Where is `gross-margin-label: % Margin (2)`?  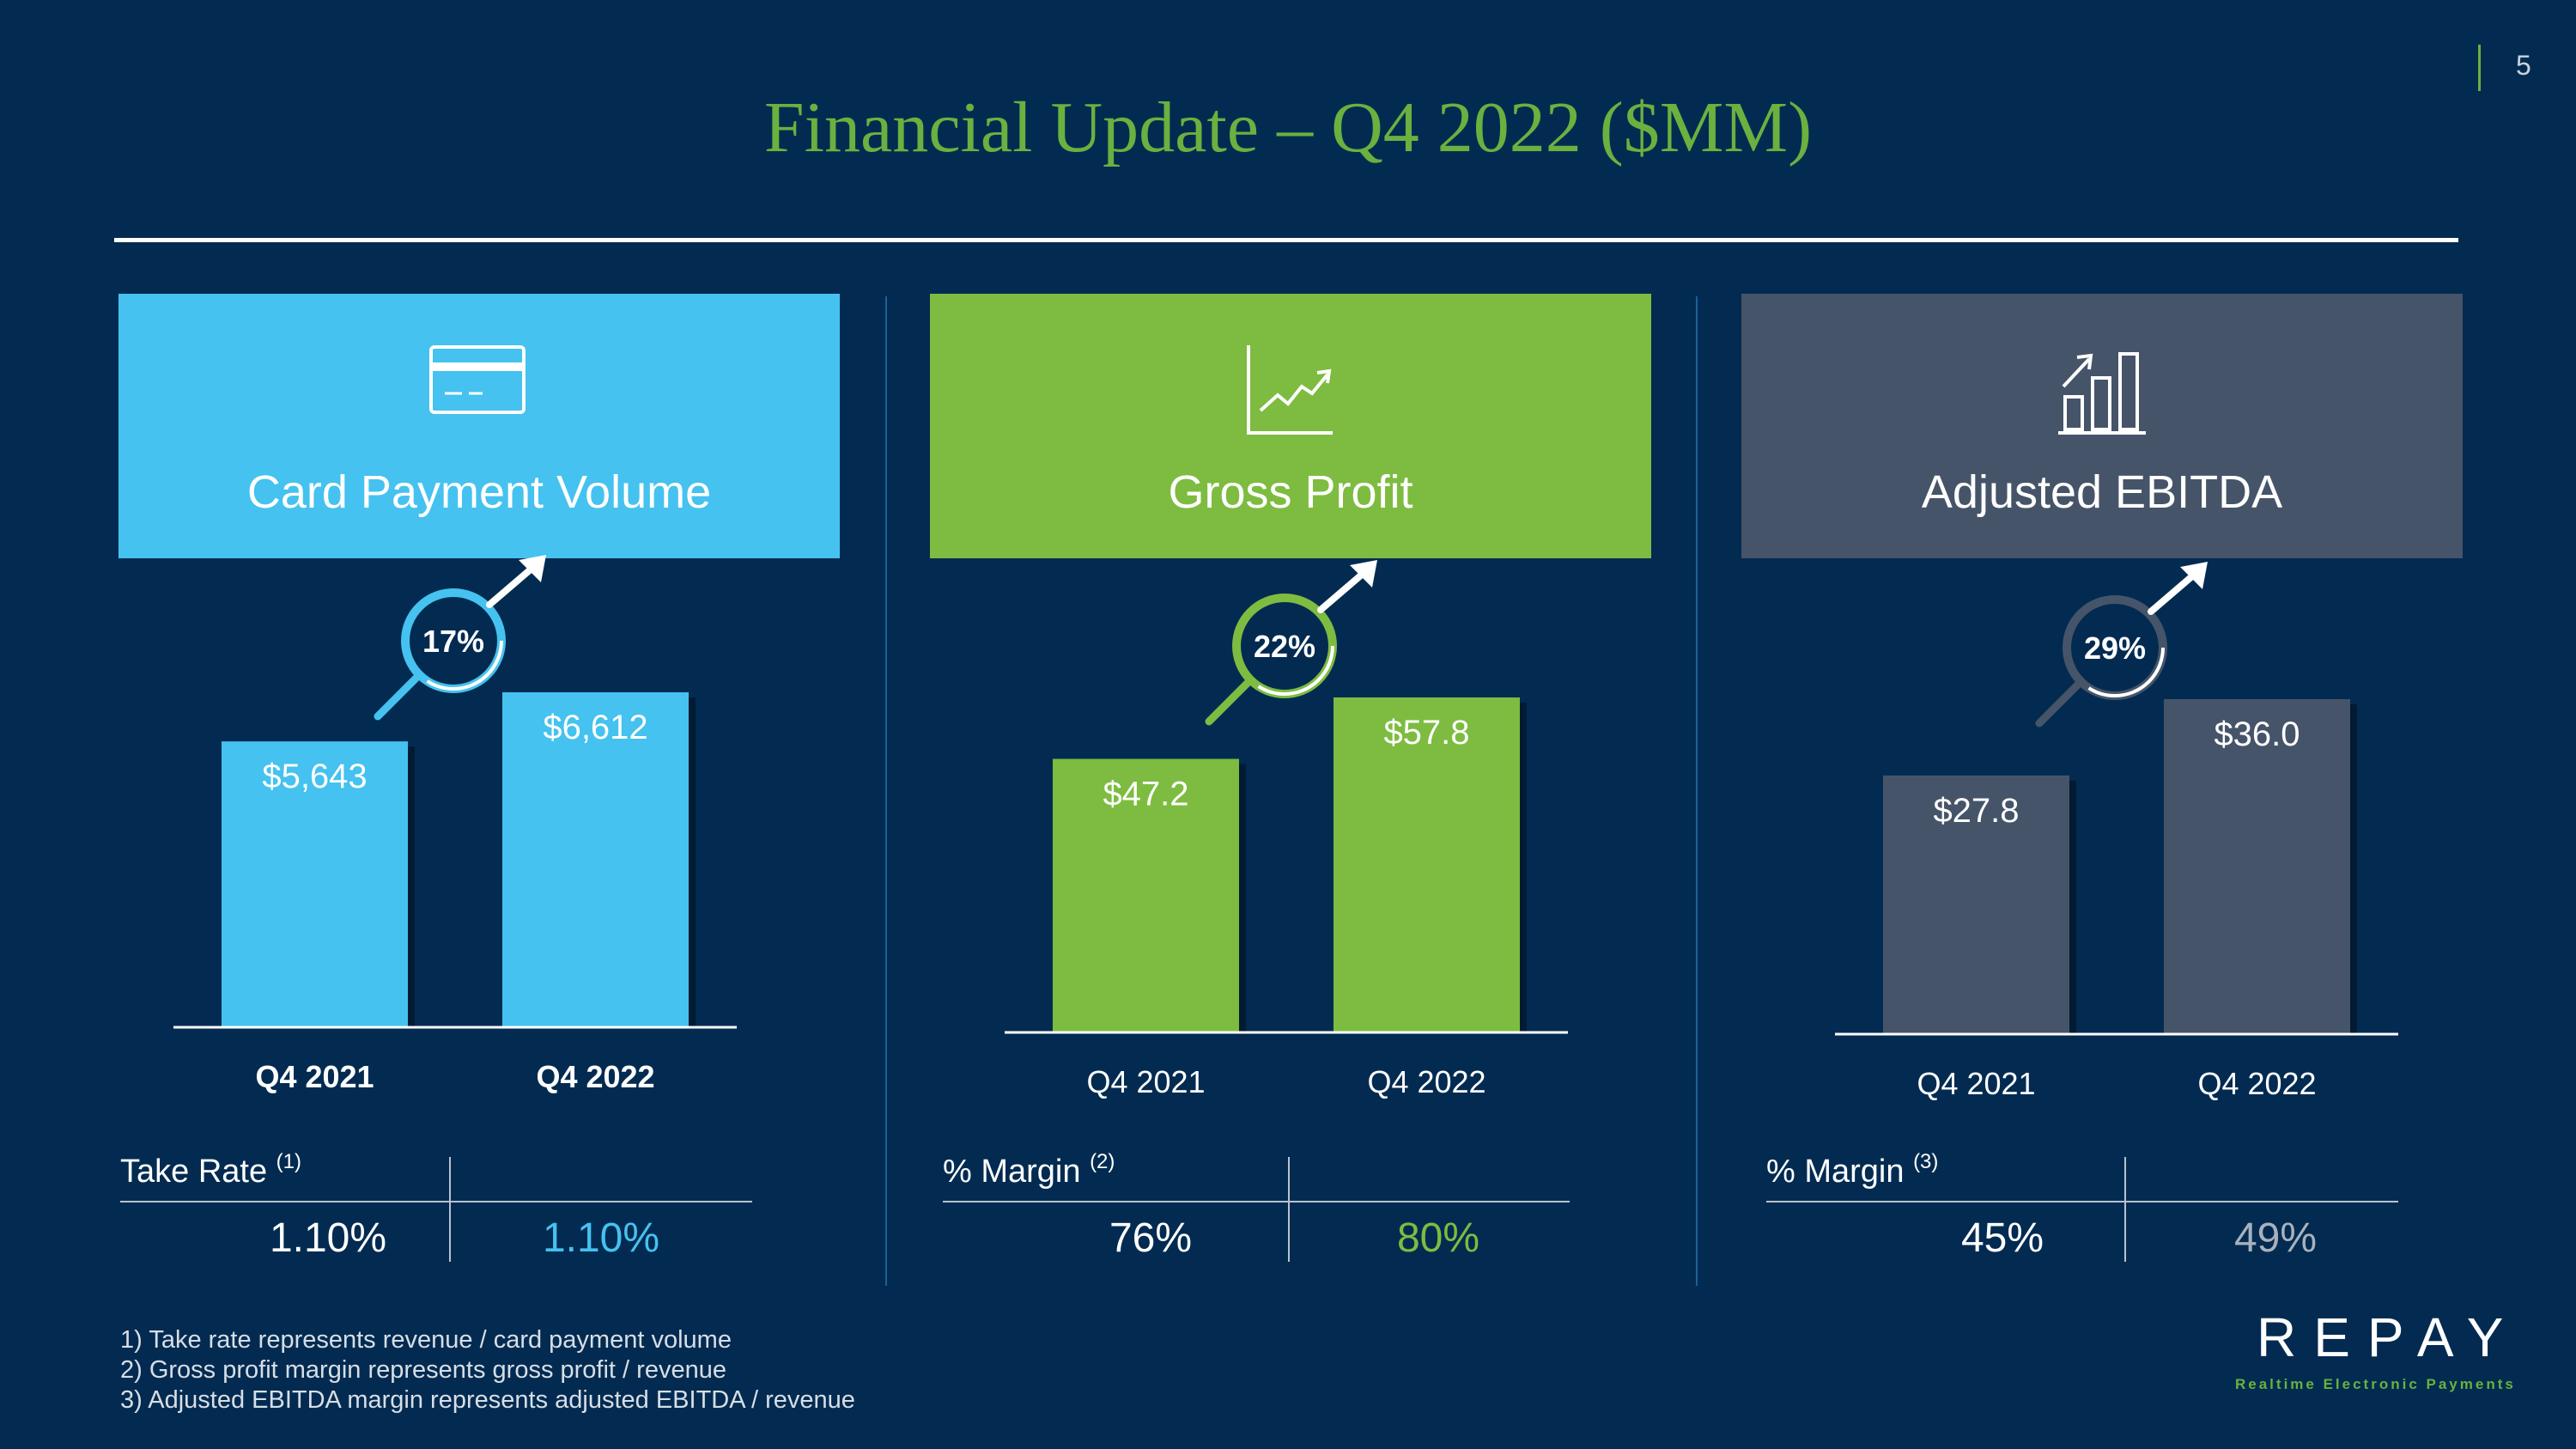 gross-margin-label: % Margin (2) is located at coordinates (1029, 1170).